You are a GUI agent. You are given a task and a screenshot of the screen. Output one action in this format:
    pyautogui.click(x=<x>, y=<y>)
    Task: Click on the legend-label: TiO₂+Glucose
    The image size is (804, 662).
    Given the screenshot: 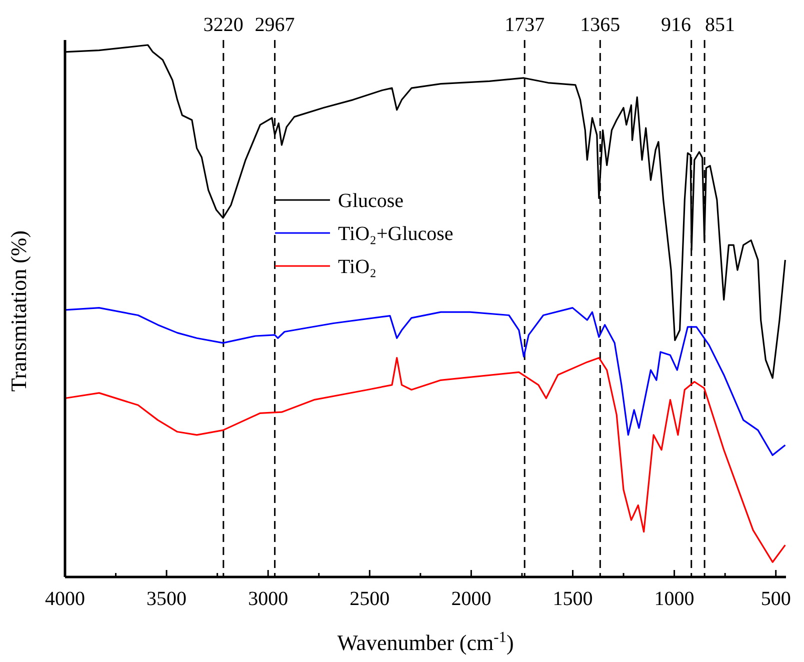 What is the action you would take?
    pyautogui.click(x=396, y=234)
    